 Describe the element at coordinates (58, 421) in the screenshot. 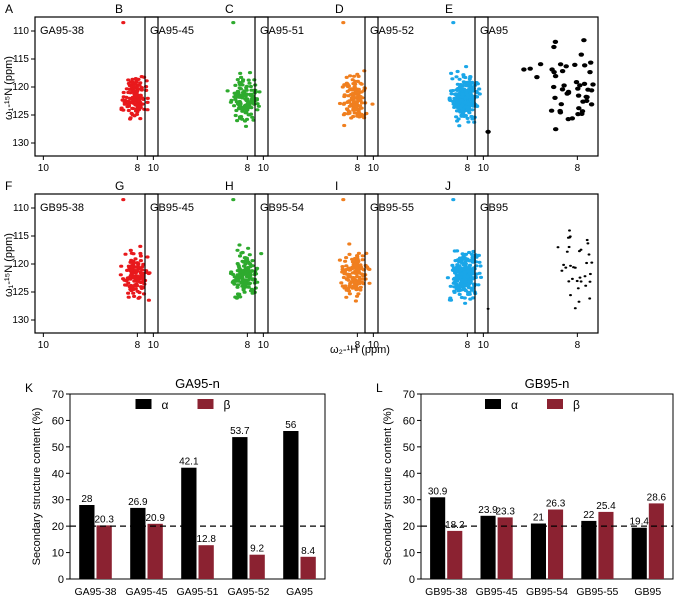

I see `y-tick-label: 60` at that location.